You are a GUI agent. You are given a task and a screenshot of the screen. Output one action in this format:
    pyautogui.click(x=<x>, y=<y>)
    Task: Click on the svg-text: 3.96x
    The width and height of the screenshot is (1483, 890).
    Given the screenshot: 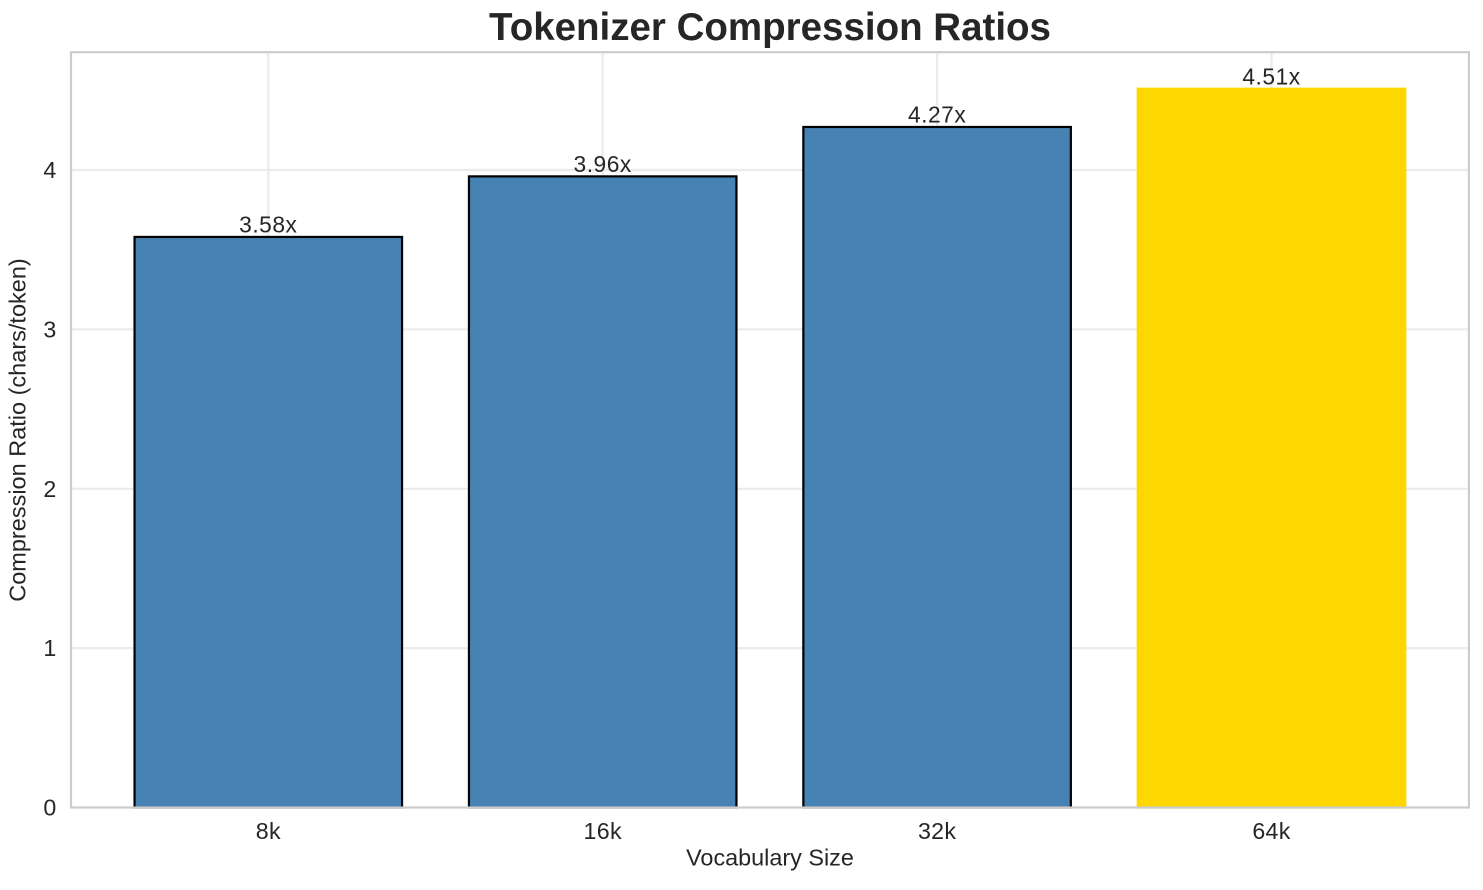 What is the action you would take?
    pyautogui.click(x=603, y=164)
    